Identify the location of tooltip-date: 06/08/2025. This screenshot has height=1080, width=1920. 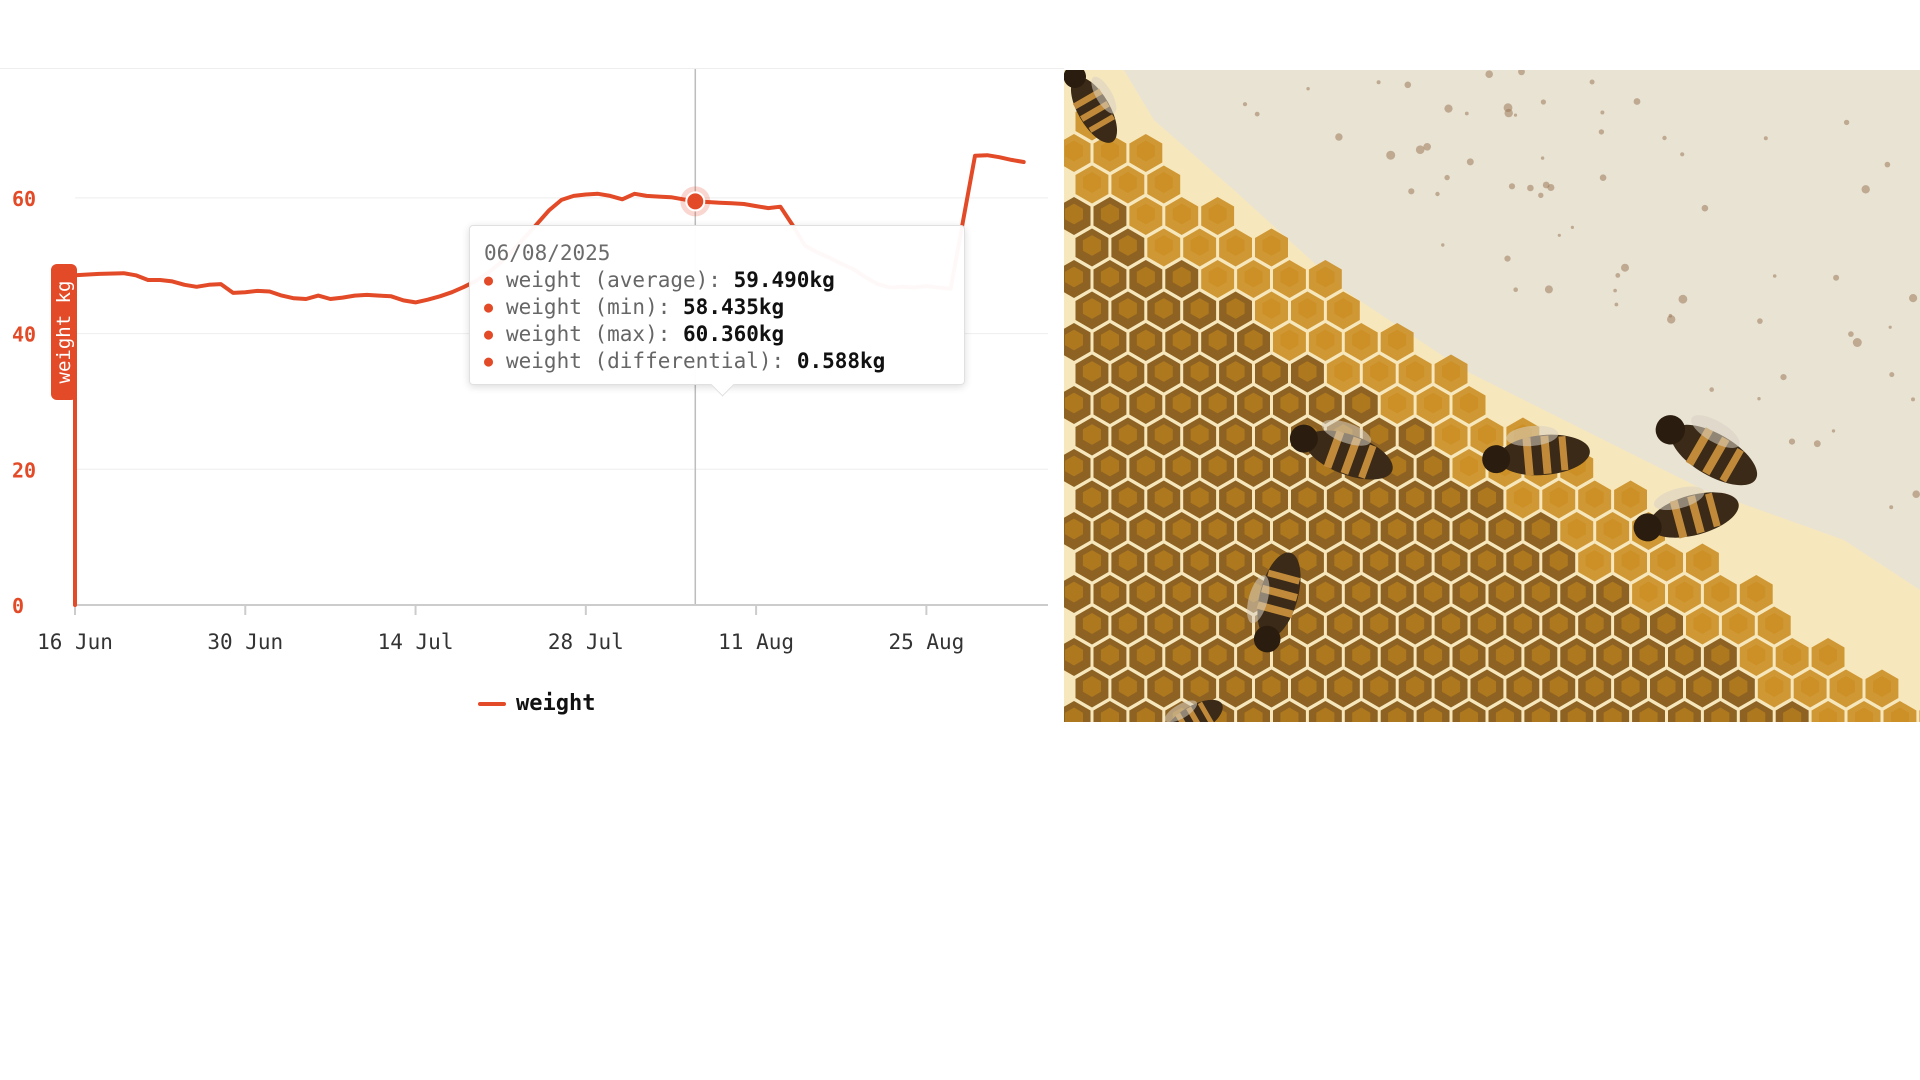
(547, 253).